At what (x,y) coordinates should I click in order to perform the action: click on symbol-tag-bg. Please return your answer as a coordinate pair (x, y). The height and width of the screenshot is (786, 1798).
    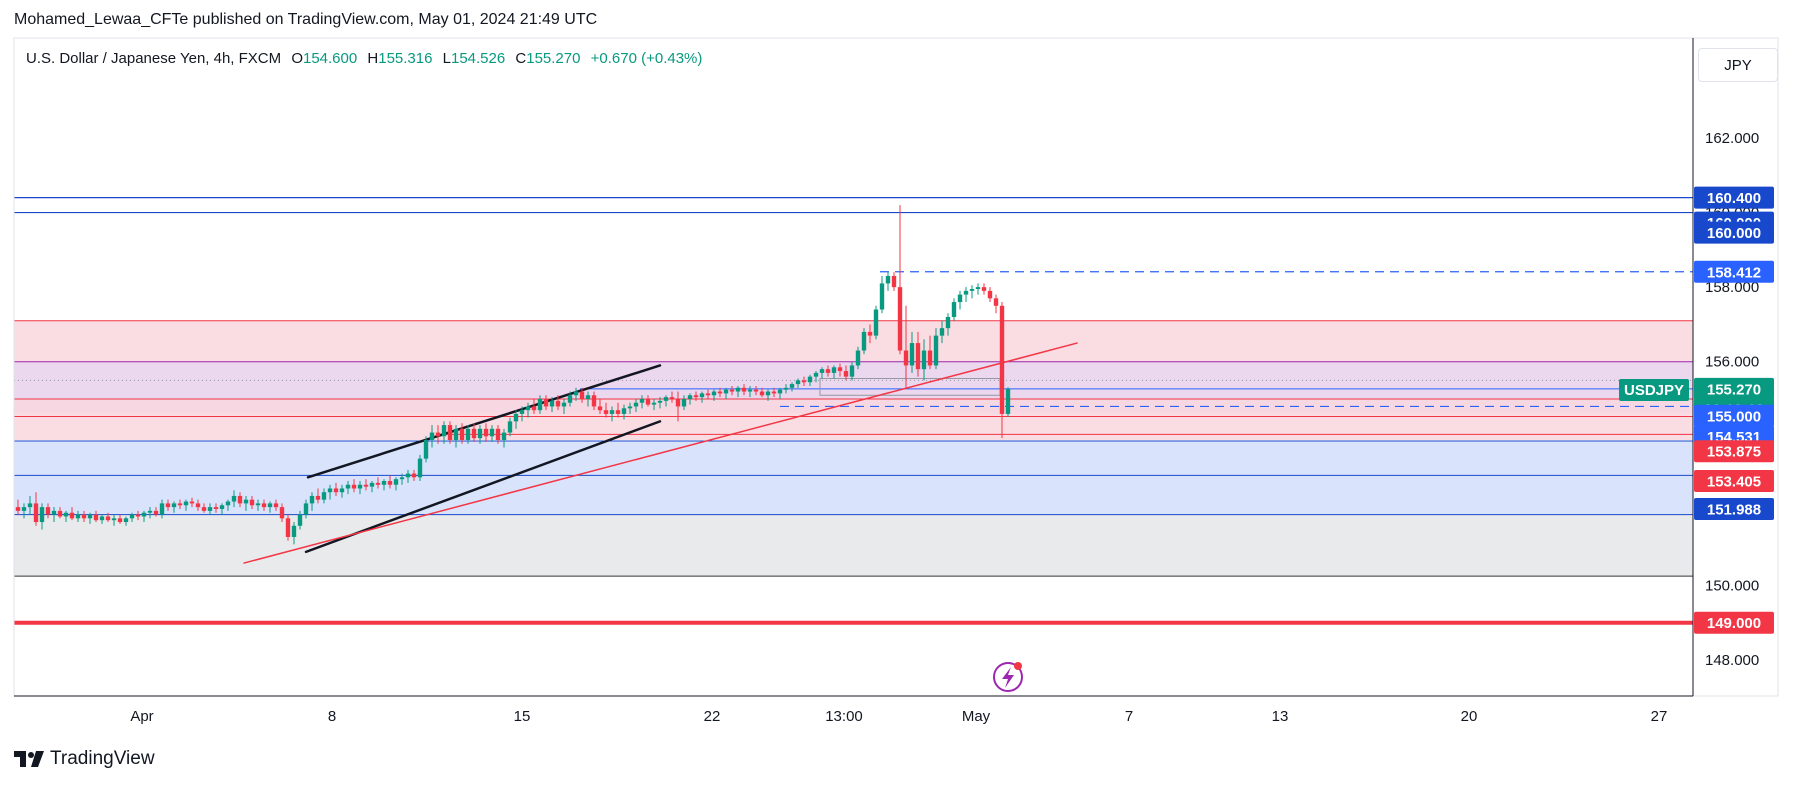
    Looking at the image, I should click on (1654, 390).